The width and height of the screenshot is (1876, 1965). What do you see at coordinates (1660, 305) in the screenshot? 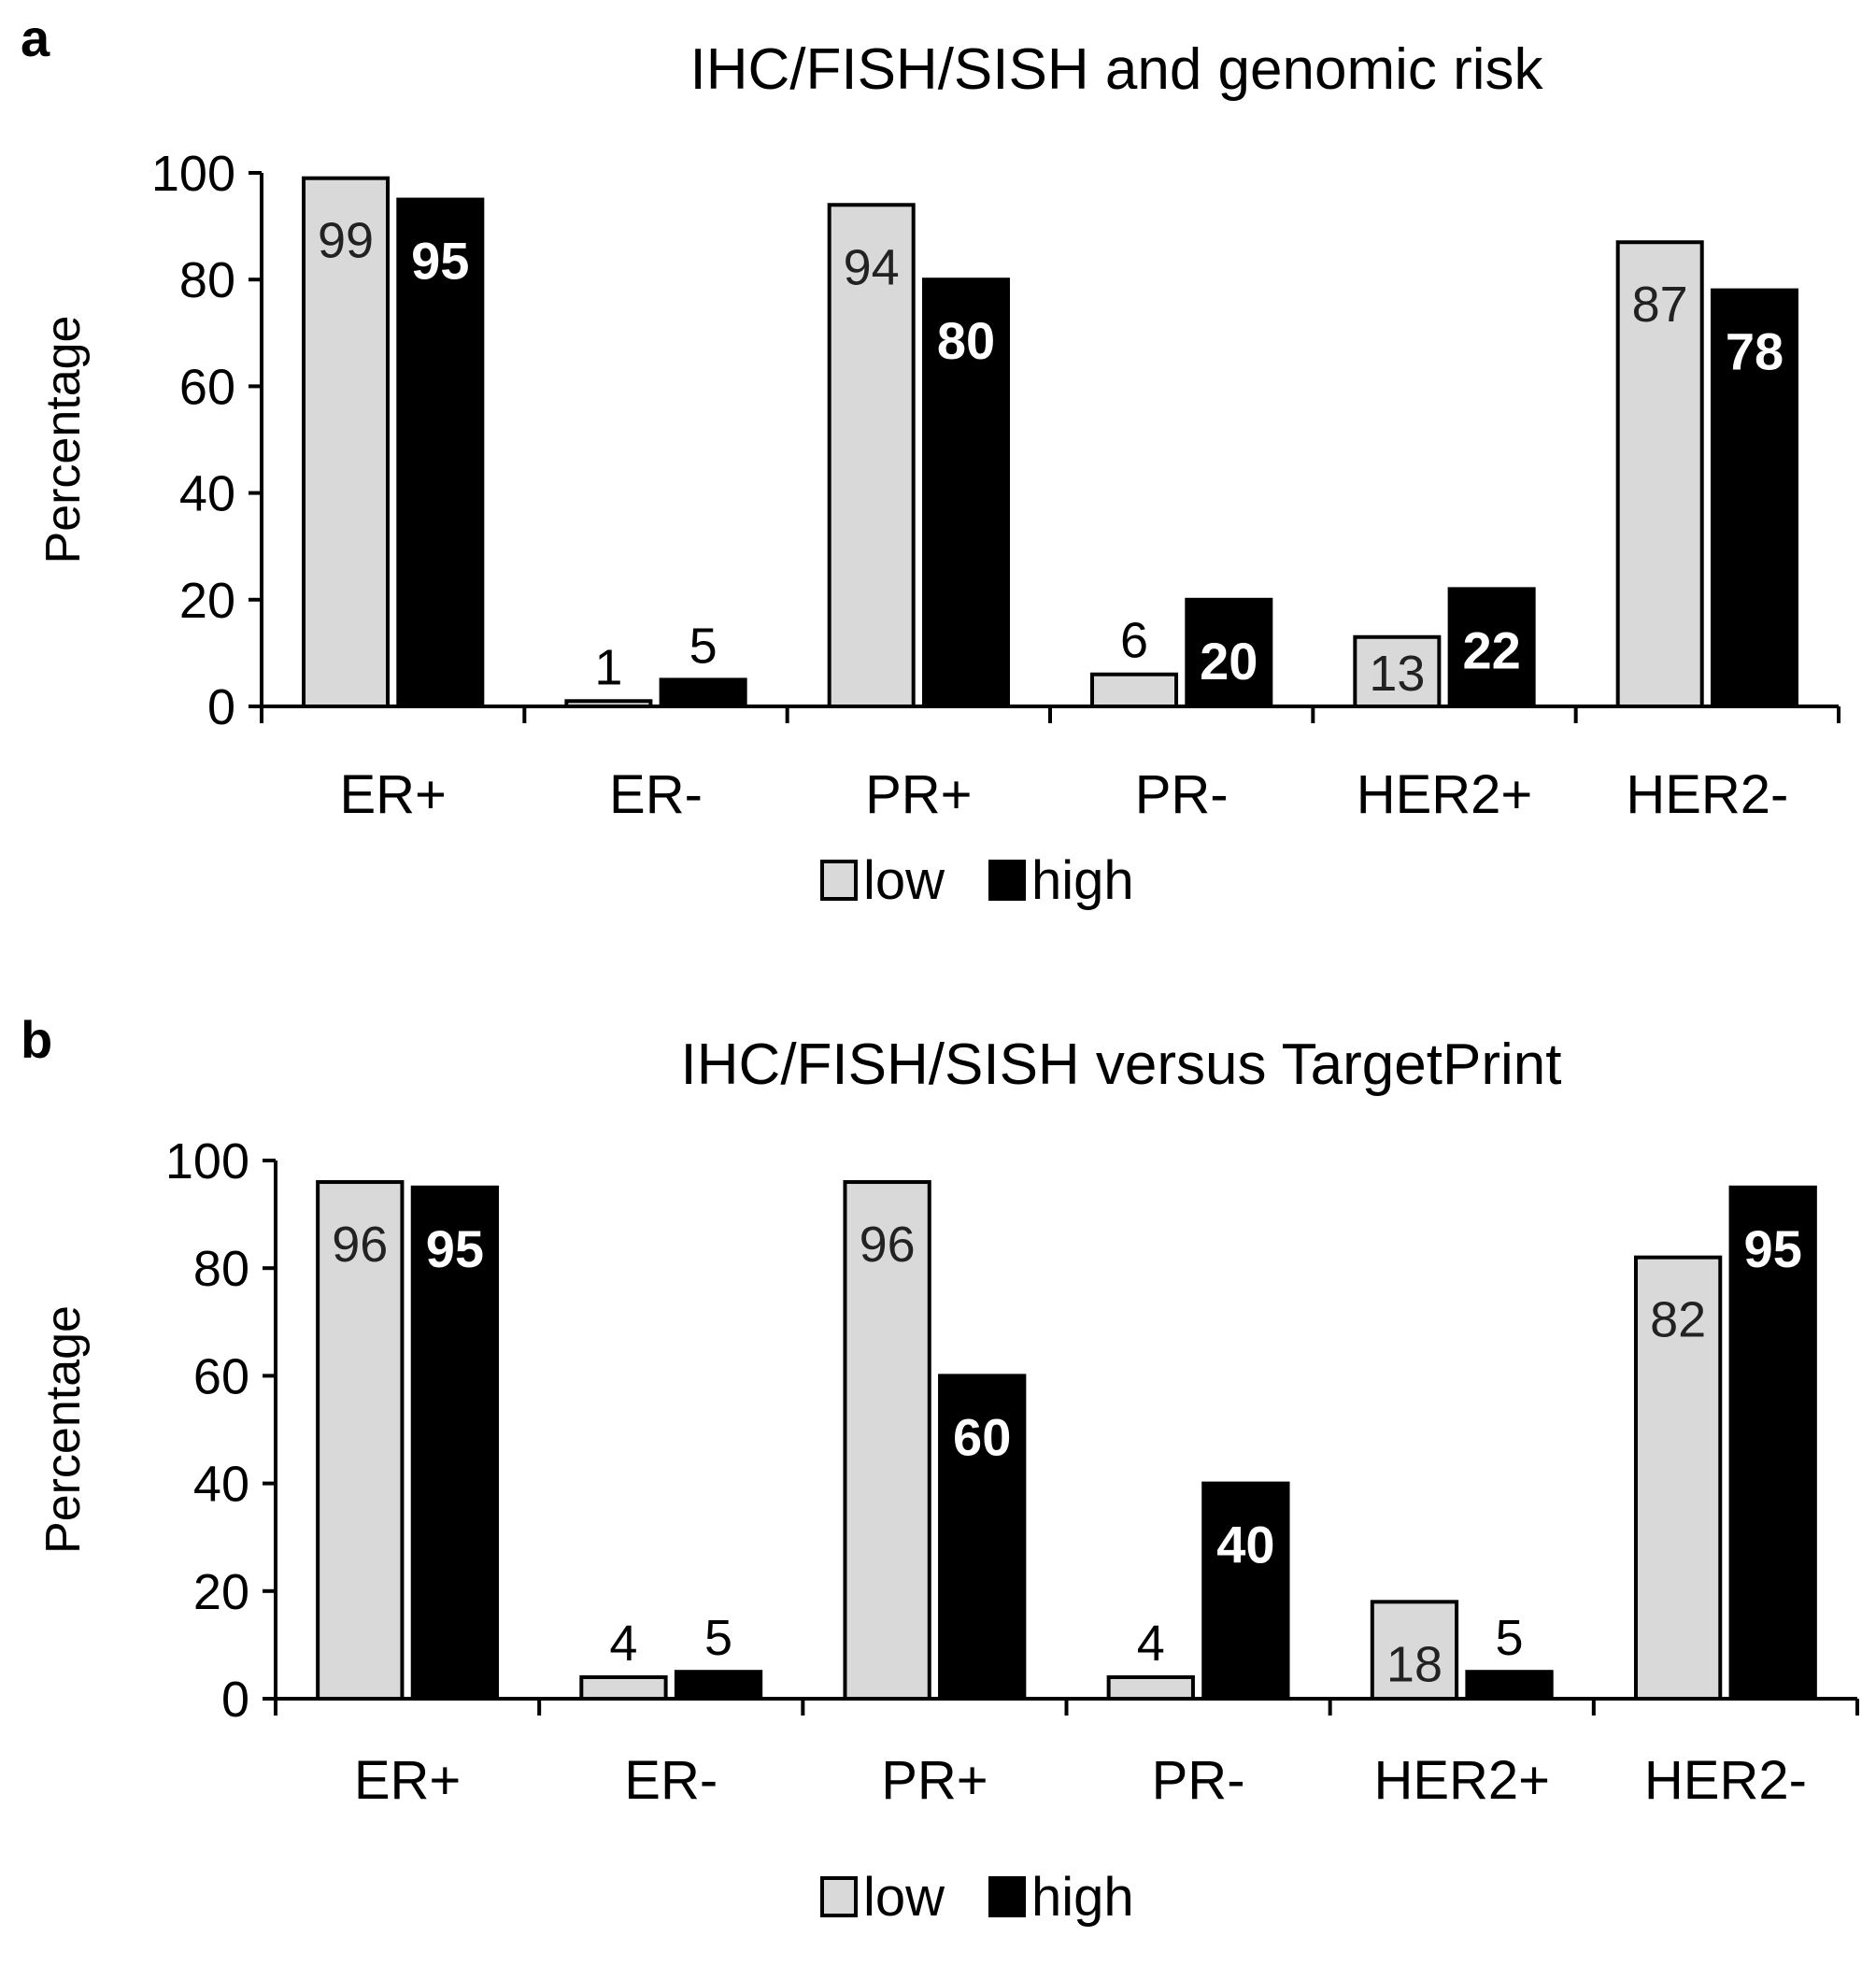
I see `data-label: 87` at bounding box center [1660, 305].